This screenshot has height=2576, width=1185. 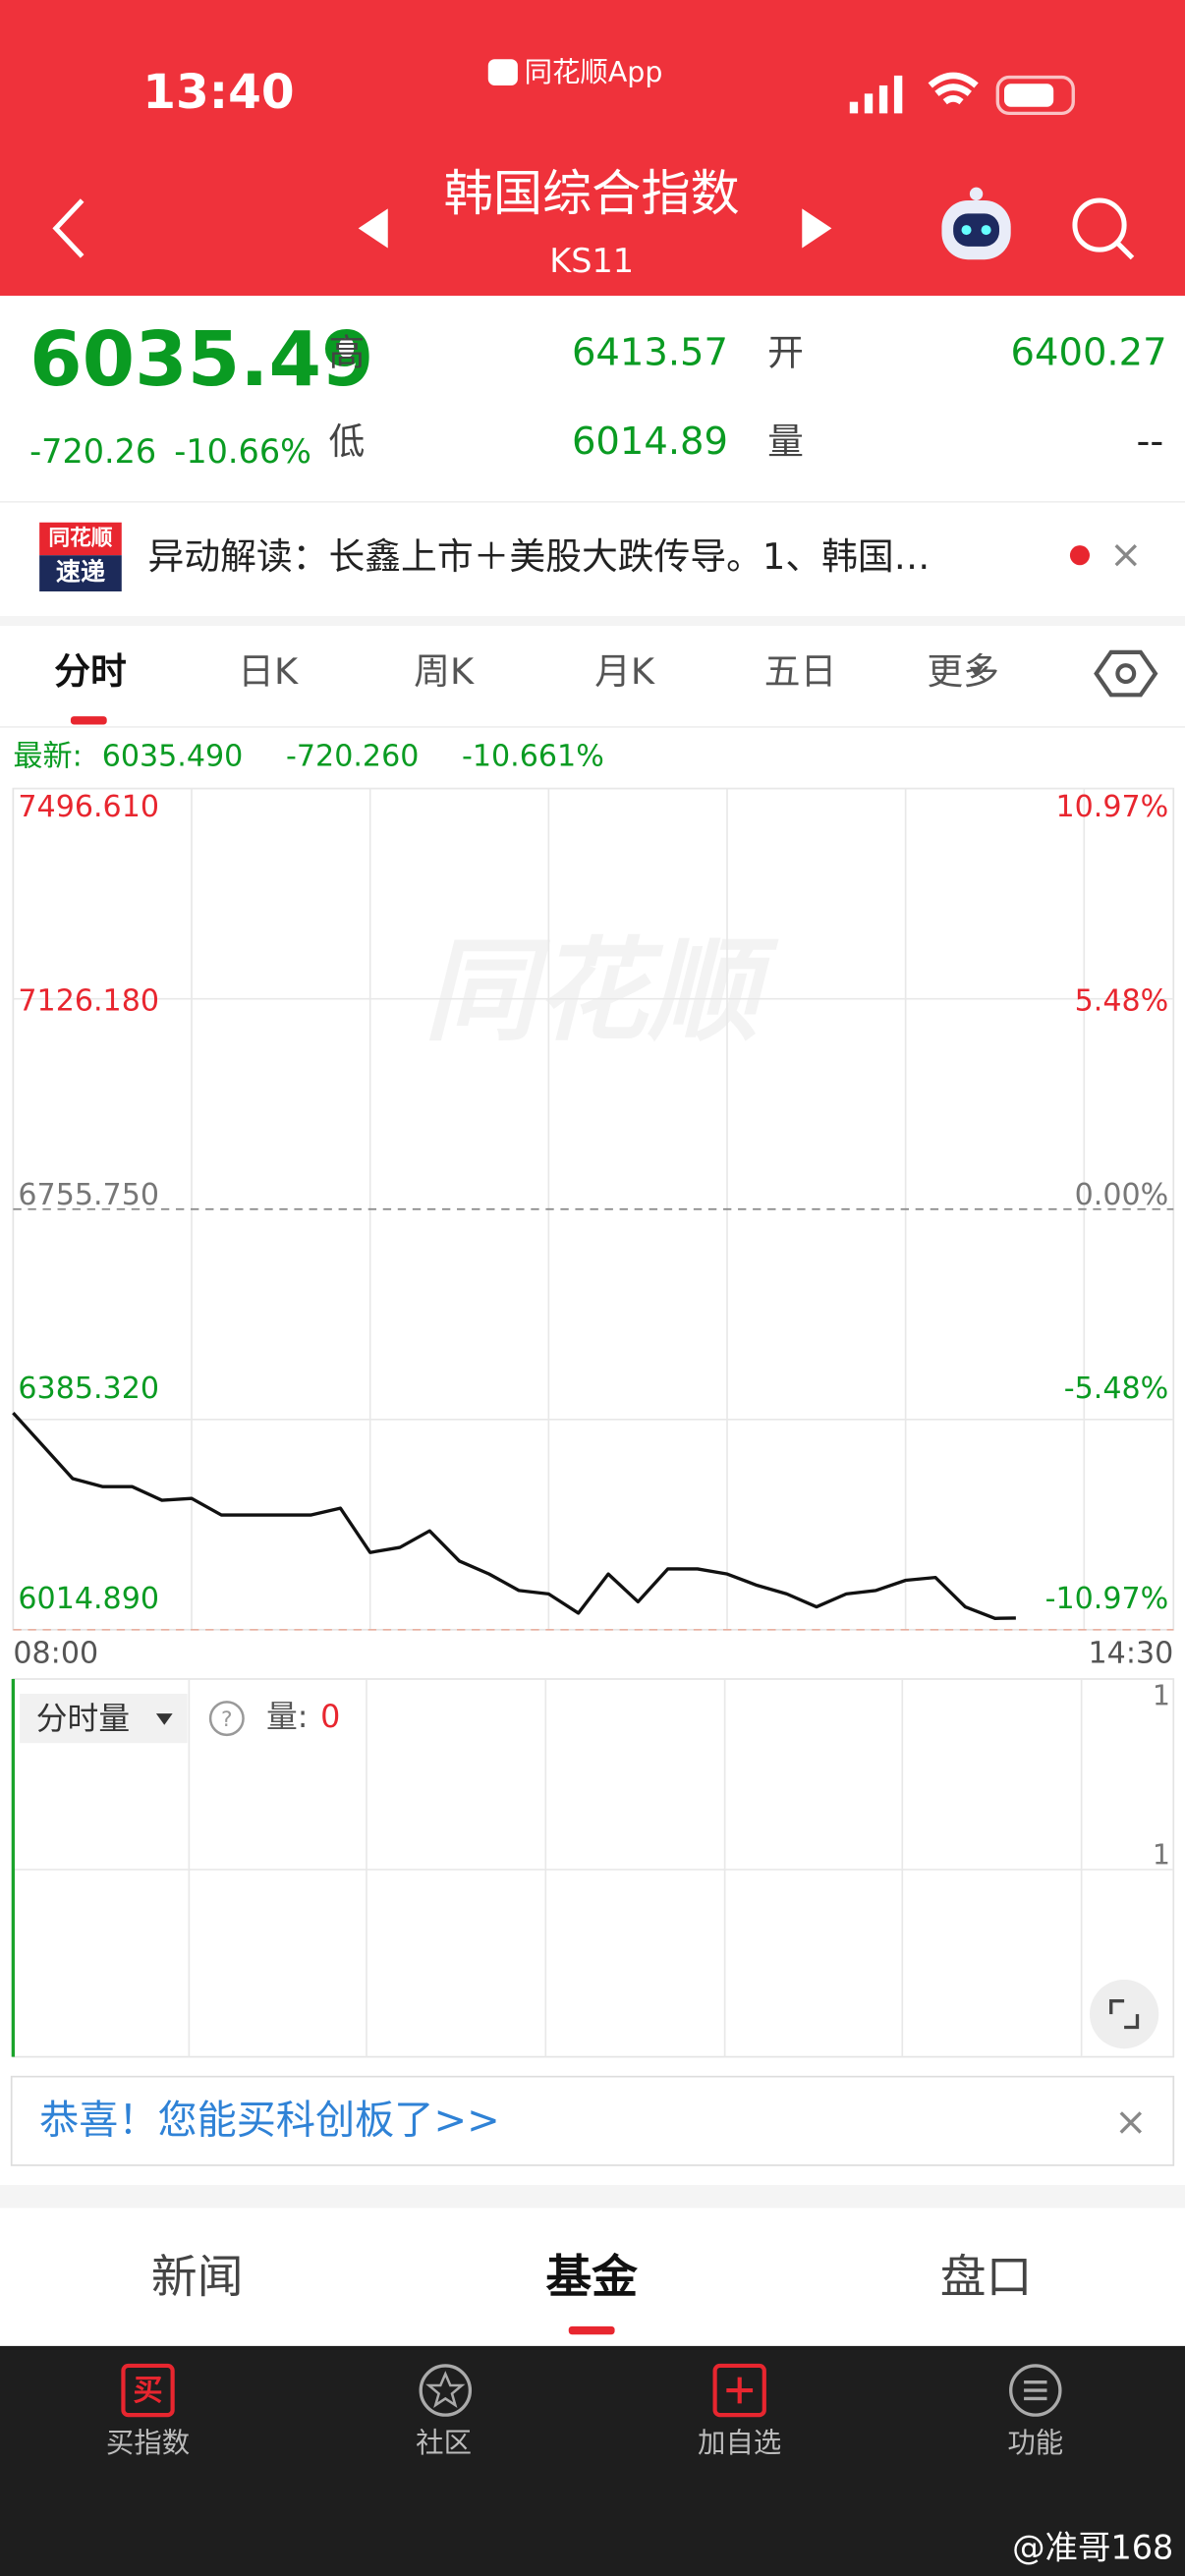 What do you see at coordinates (592, 2120) in the screenshot?
I see `banner` at bounding box center [592, 2120].